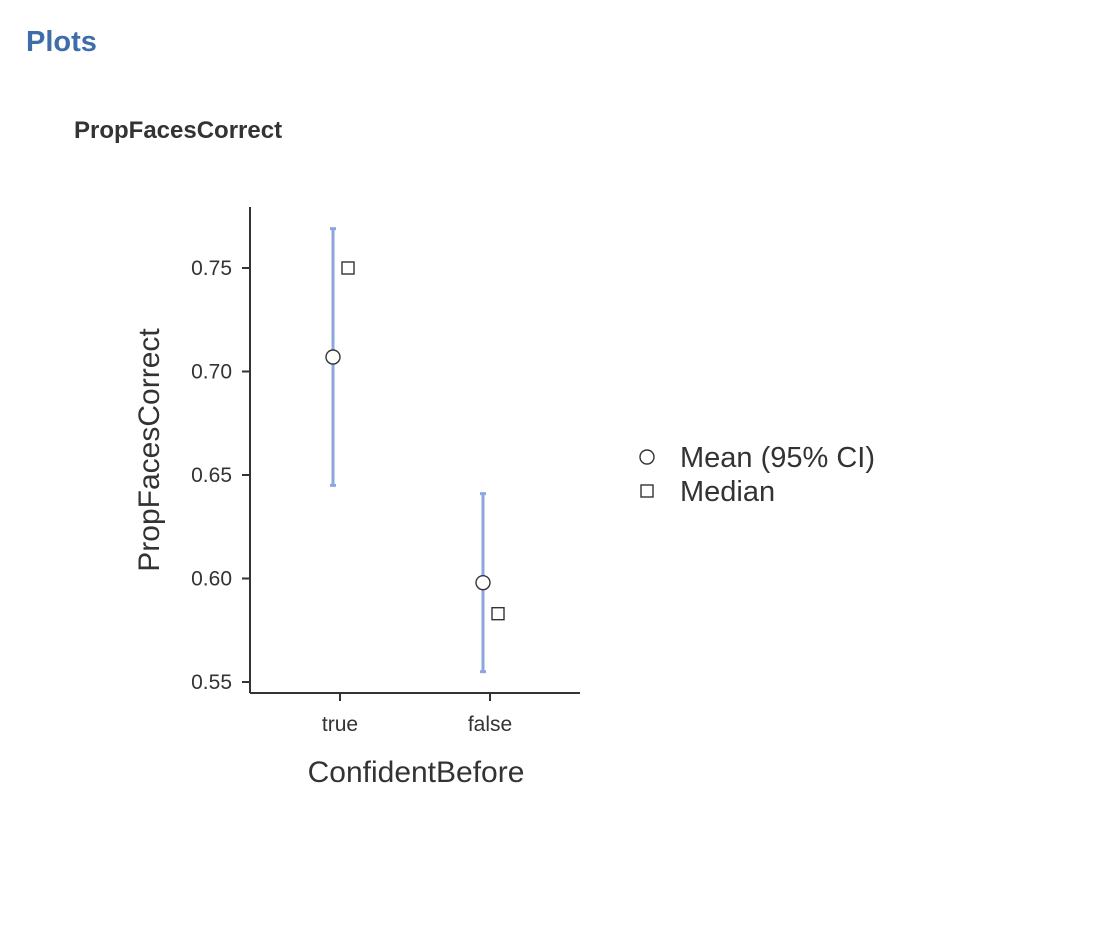 This screenshot has width=1112, height=930. Describe the element at coordinates (647, 457) in the screenshot. I see `legend-key-mean` at that location.